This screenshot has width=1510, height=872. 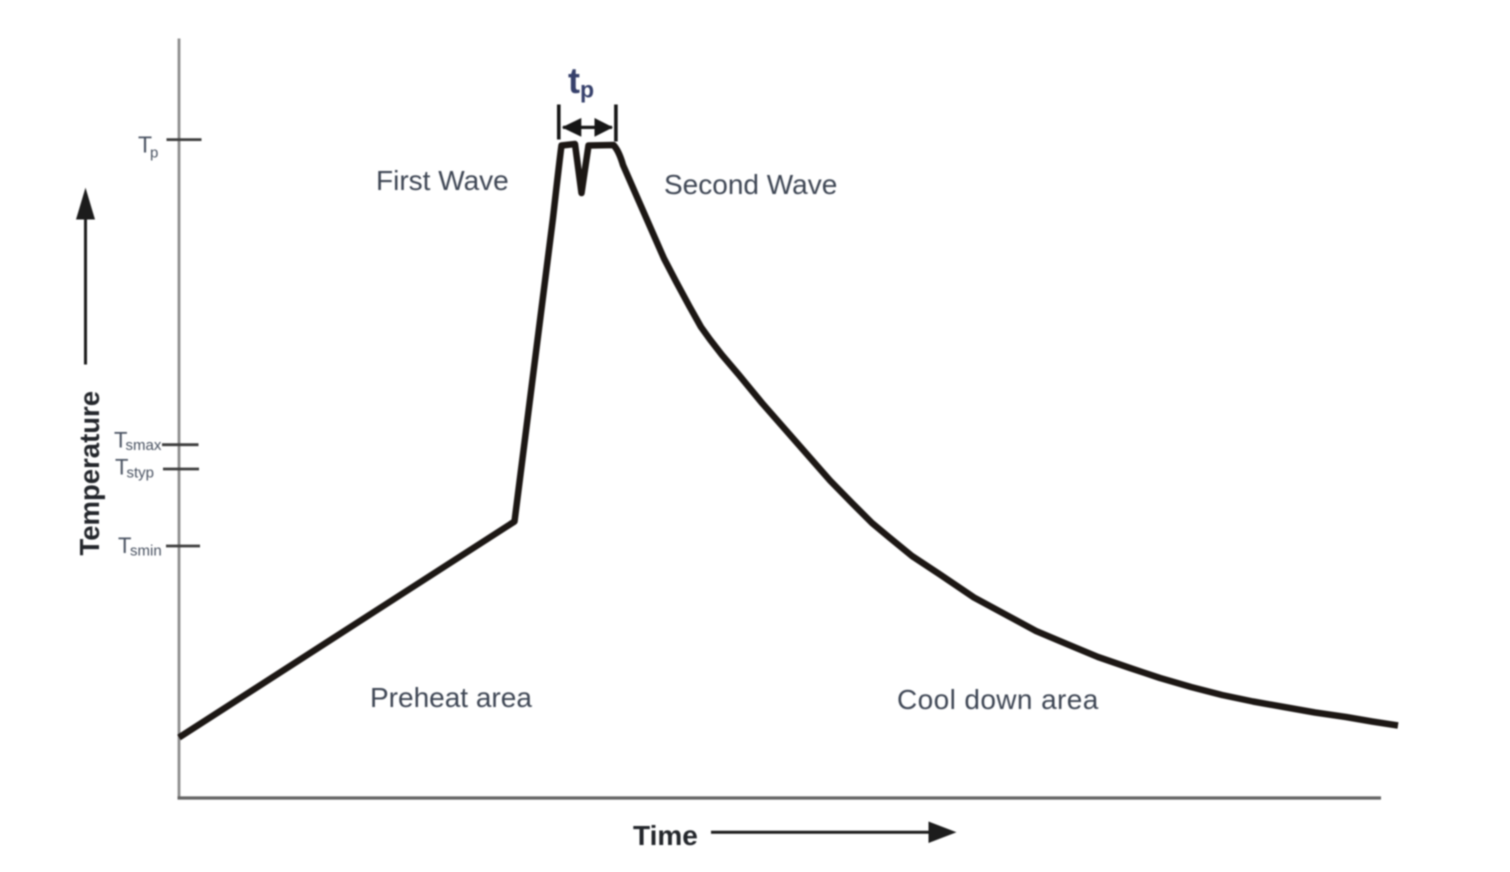 I want to click on svg-text: First Wave, so click(x=442, y=180).